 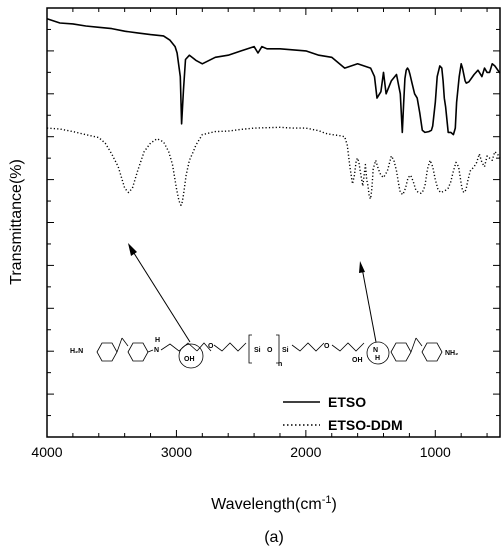 What do you see at coordinates (76, 351) in the screenshot?
I see `left-amine-label: H₂N` at bounding box center [76, 351].